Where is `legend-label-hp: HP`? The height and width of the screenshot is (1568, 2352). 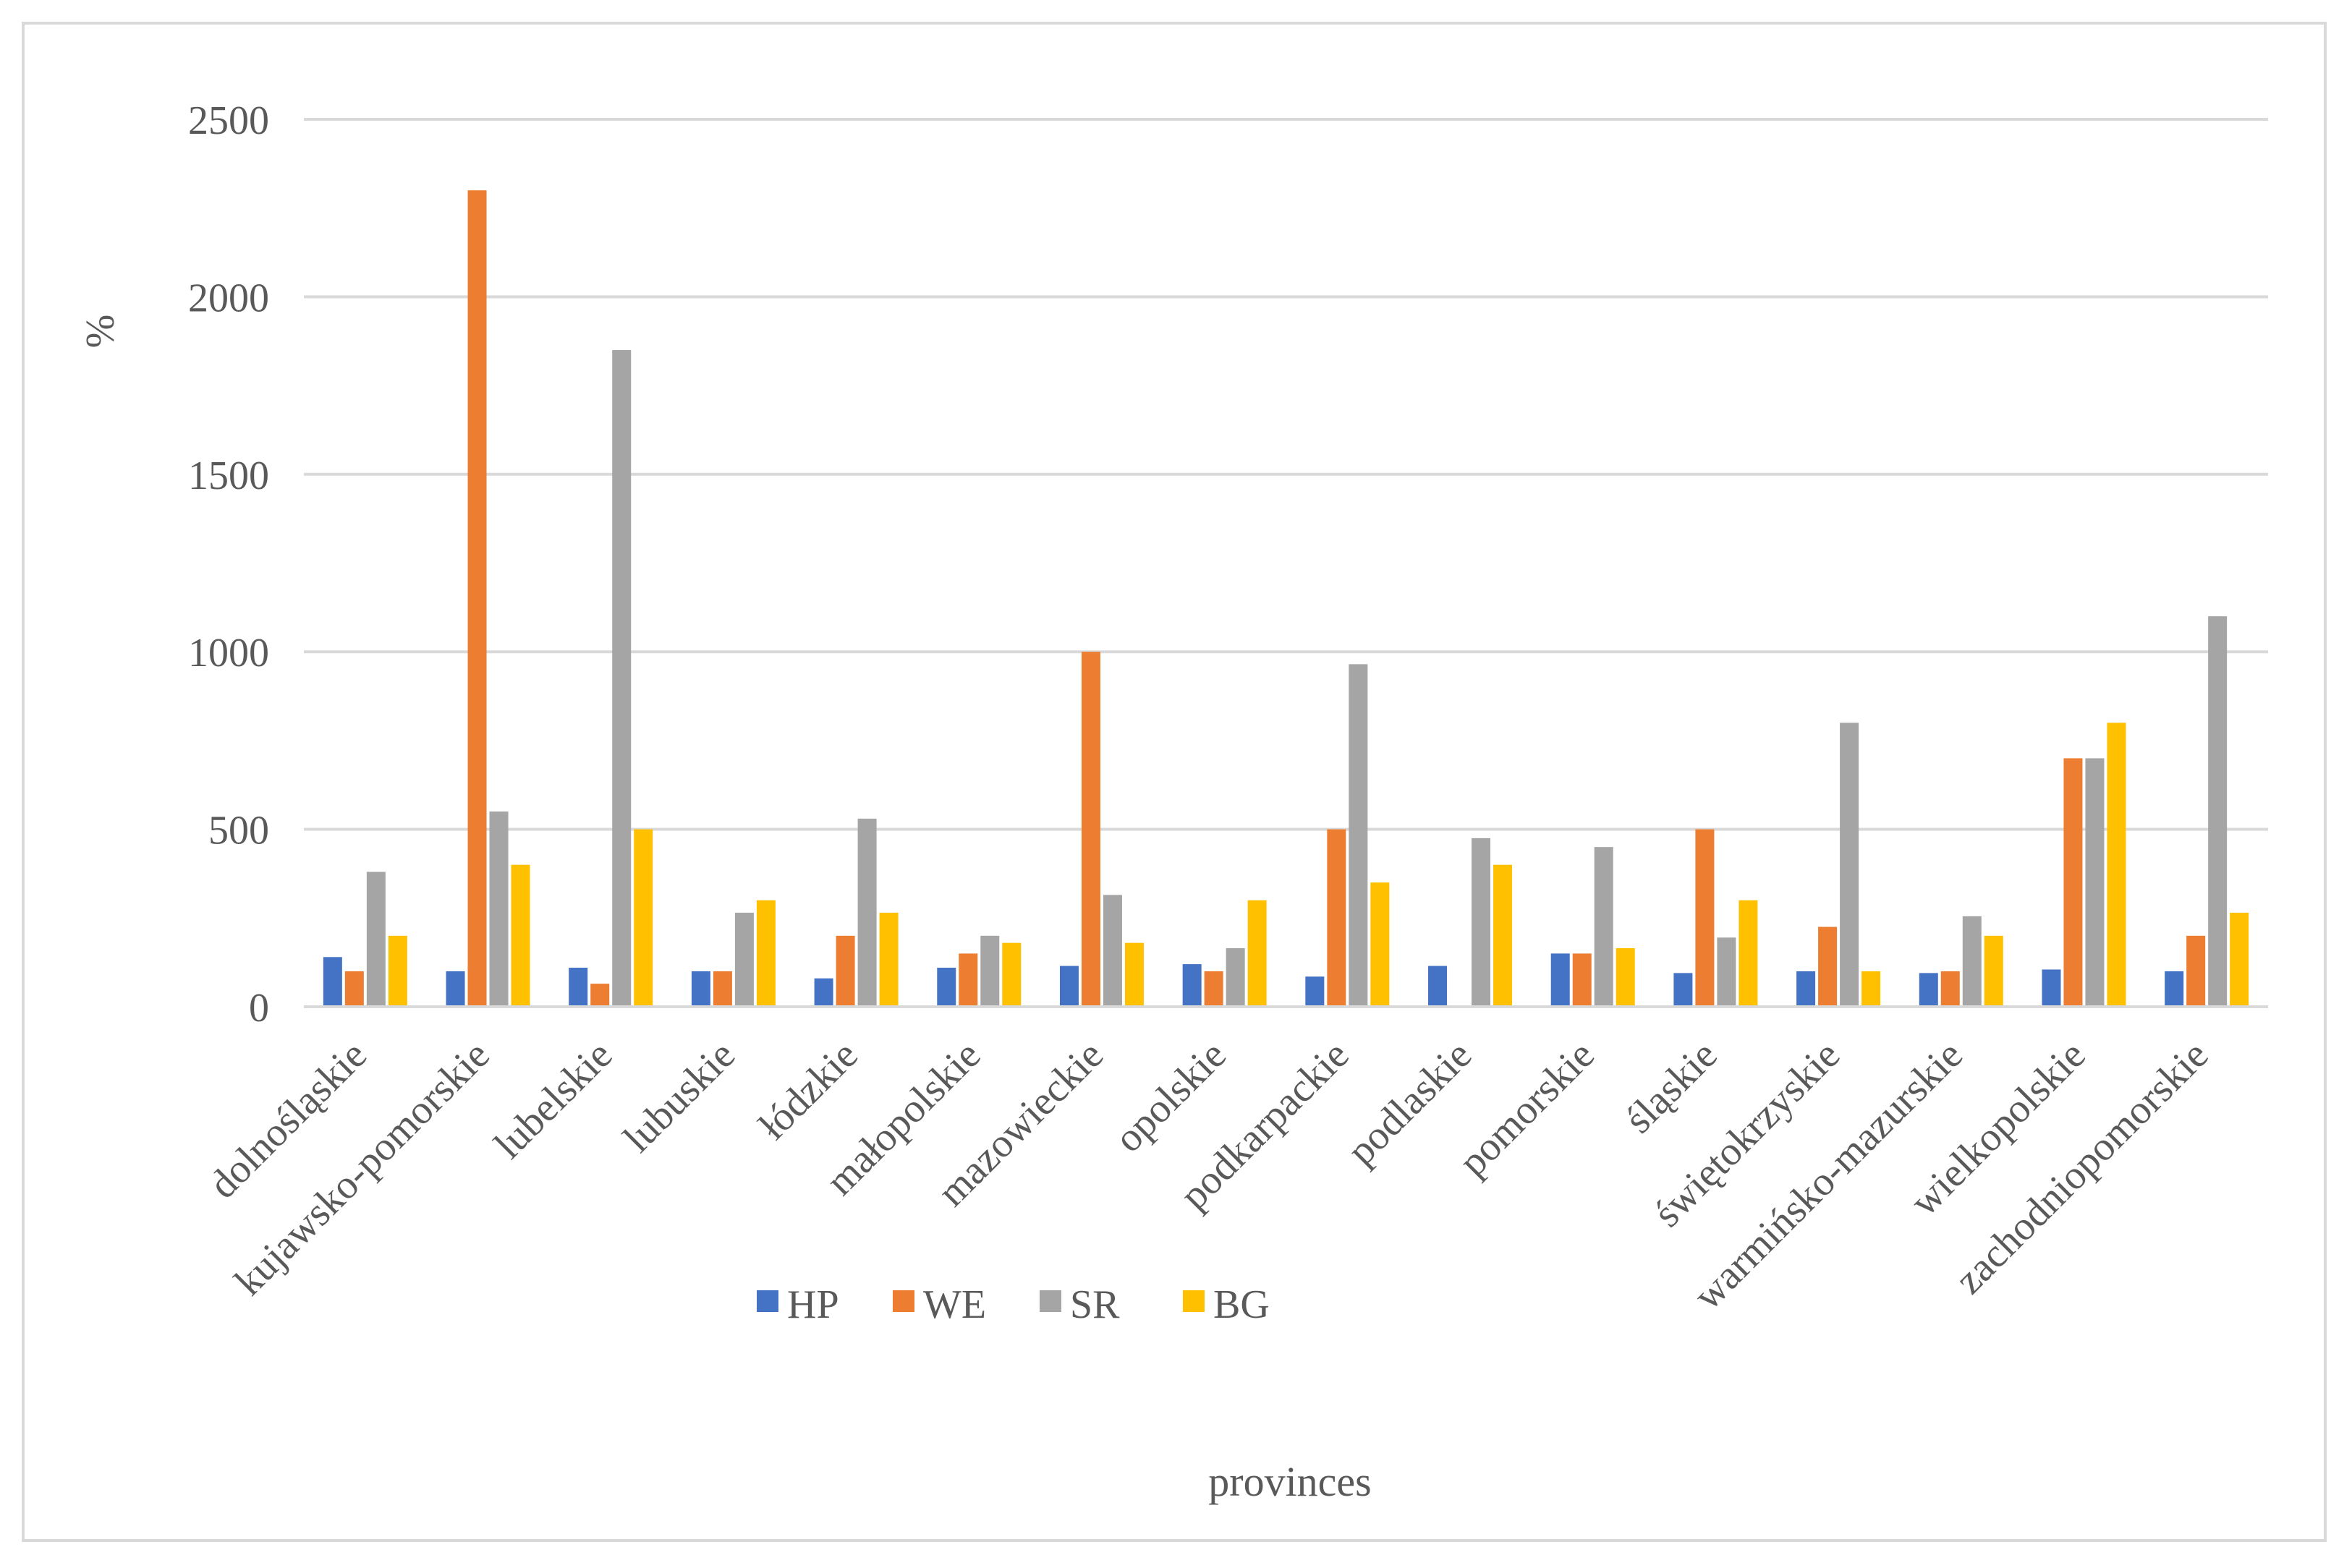
legend-label-hp: HP is located at coordinates (813, 1304).